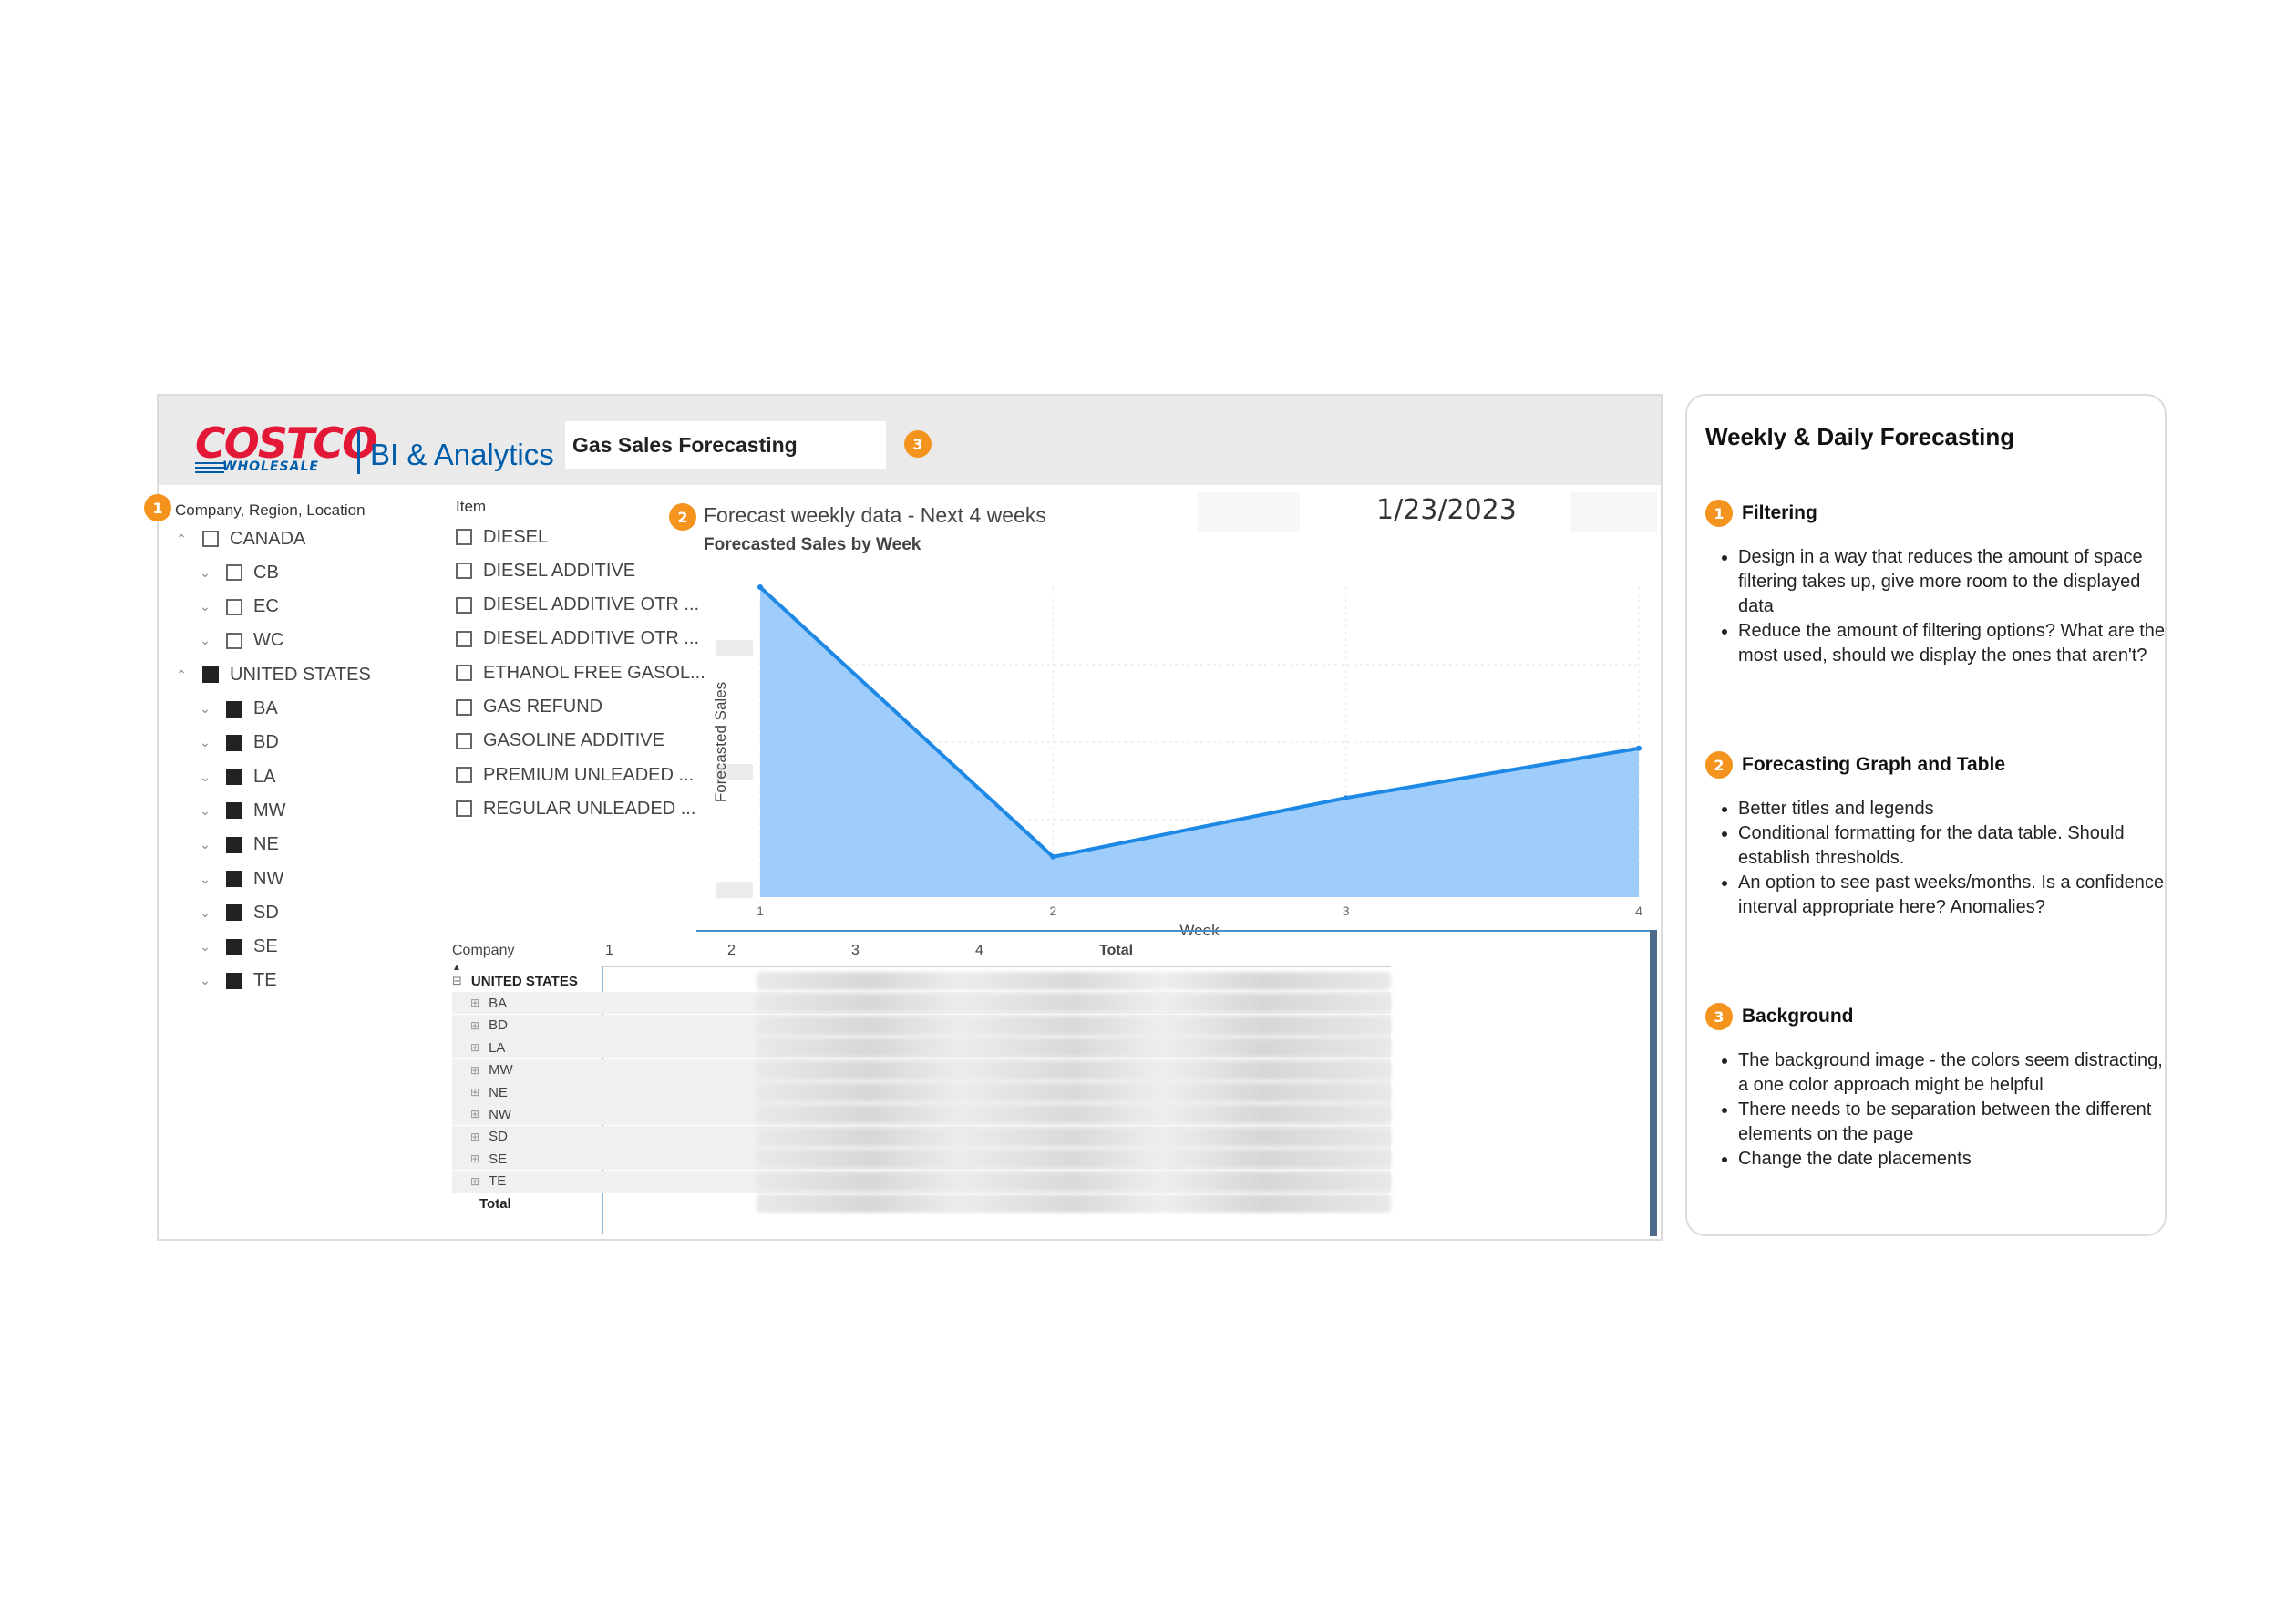  I want to click on item-option: DIESEL ADDITIVE, so click(545, 570).